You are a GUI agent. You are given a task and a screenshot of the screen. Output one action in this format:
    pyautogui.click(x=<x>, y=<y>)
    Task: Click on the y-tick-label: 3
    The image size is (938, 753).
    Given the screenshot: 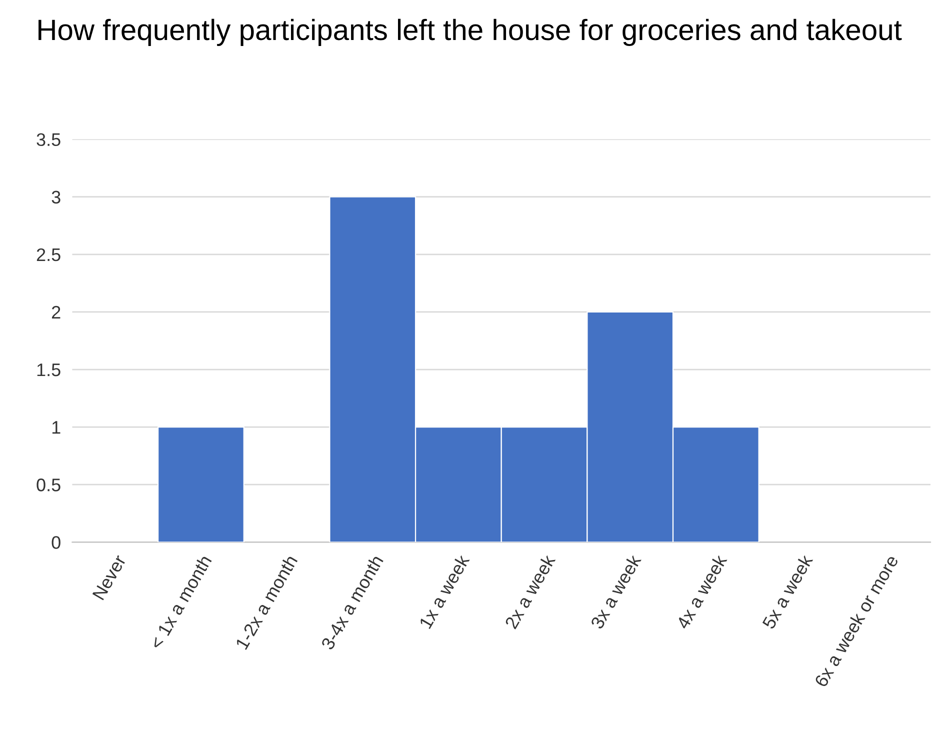 What is the action you would take?
    pyautogui.click(x=56, y=197)
    